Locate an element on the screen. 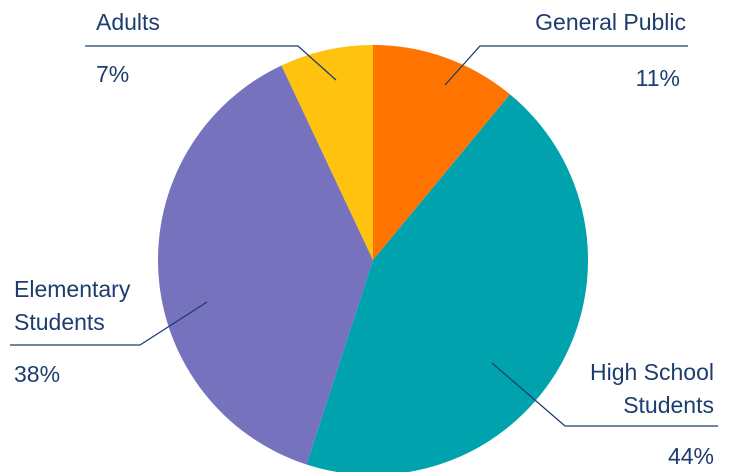  slice-general-public is located at coordinates (442, 152).